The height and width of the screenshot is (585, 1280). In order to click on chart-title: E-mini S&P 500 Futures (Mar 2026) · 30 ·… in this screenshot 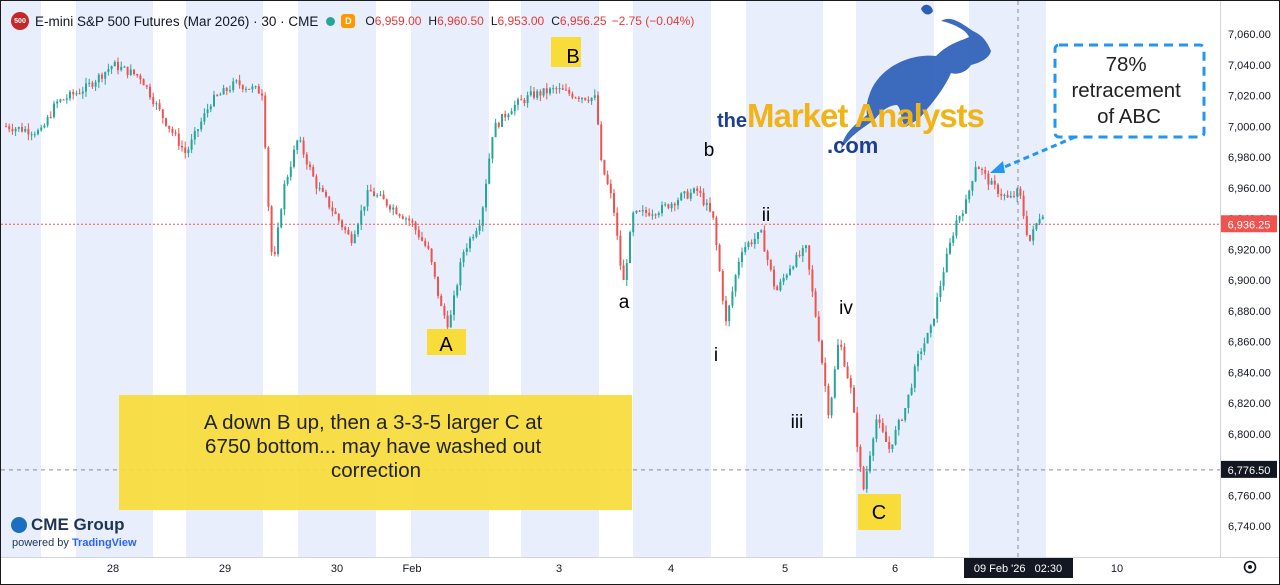, I will do `click(177, 21)`.